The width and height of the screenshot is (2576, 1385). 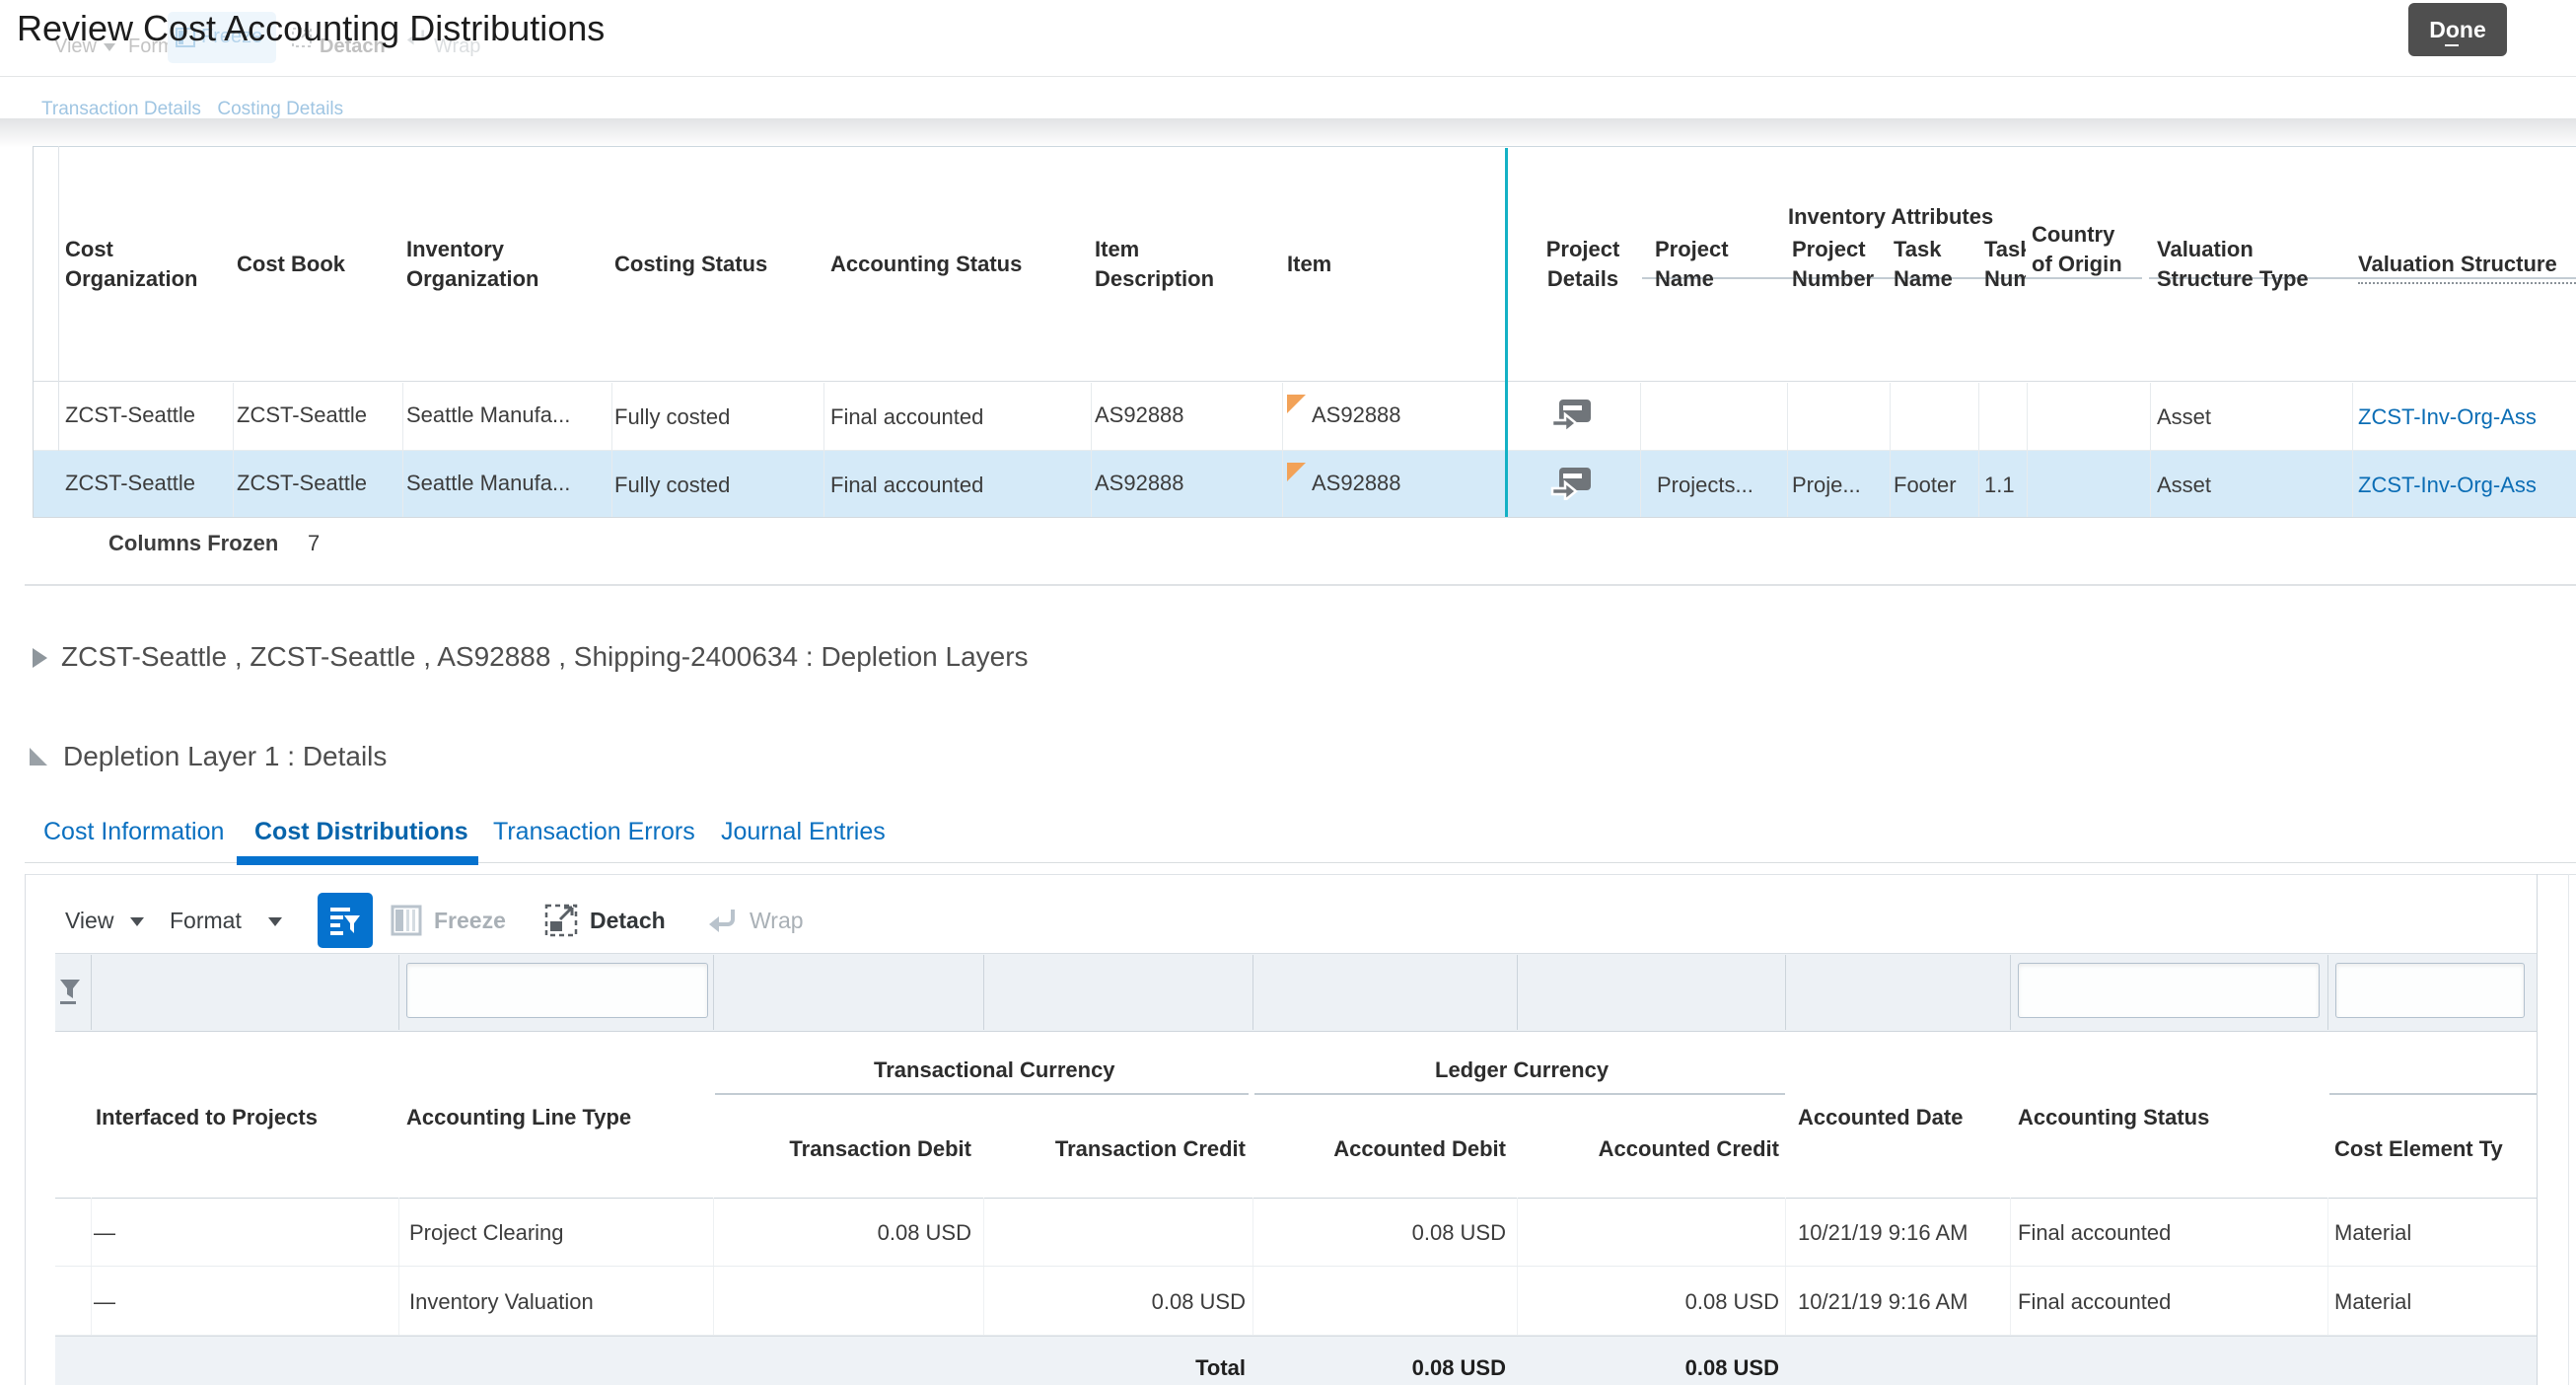 I want to click on tab-transaction-errors: Transaction Errors, so click(x=594, y=831).